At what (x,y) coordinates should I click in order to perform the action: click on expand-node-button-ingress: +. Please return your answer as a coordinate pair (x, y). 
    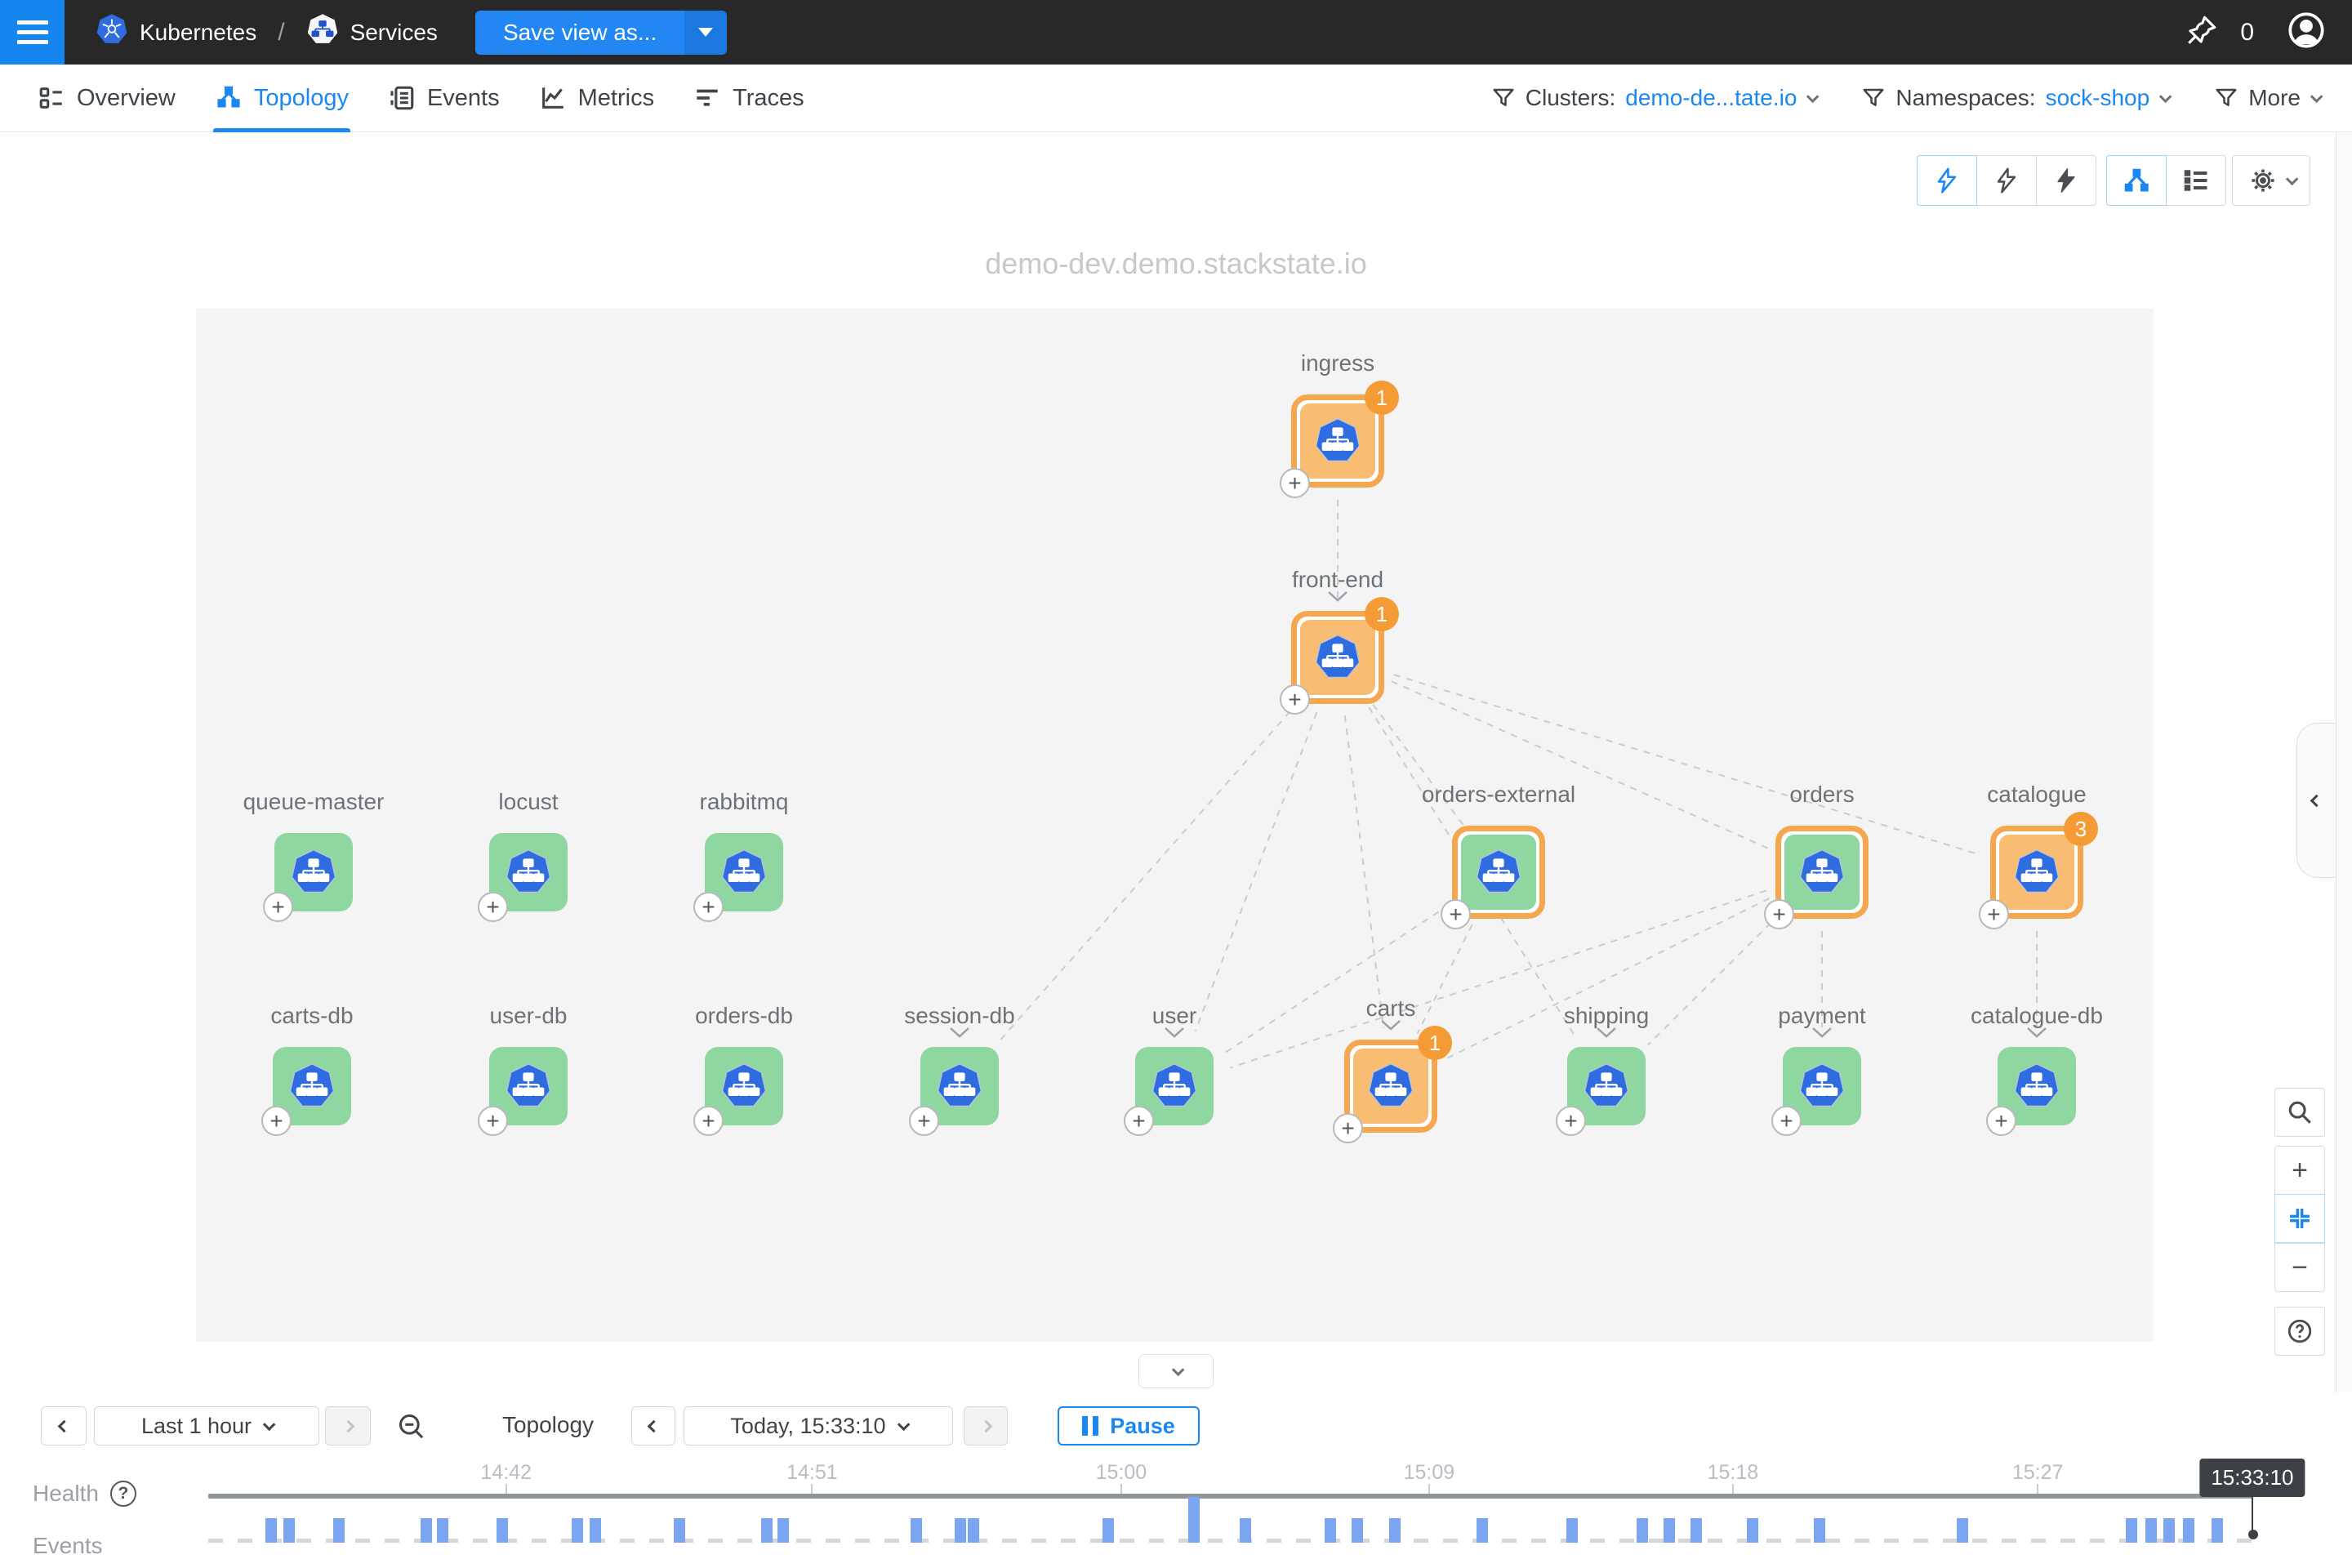
    Looking at the image, I should click on (1295, 483).